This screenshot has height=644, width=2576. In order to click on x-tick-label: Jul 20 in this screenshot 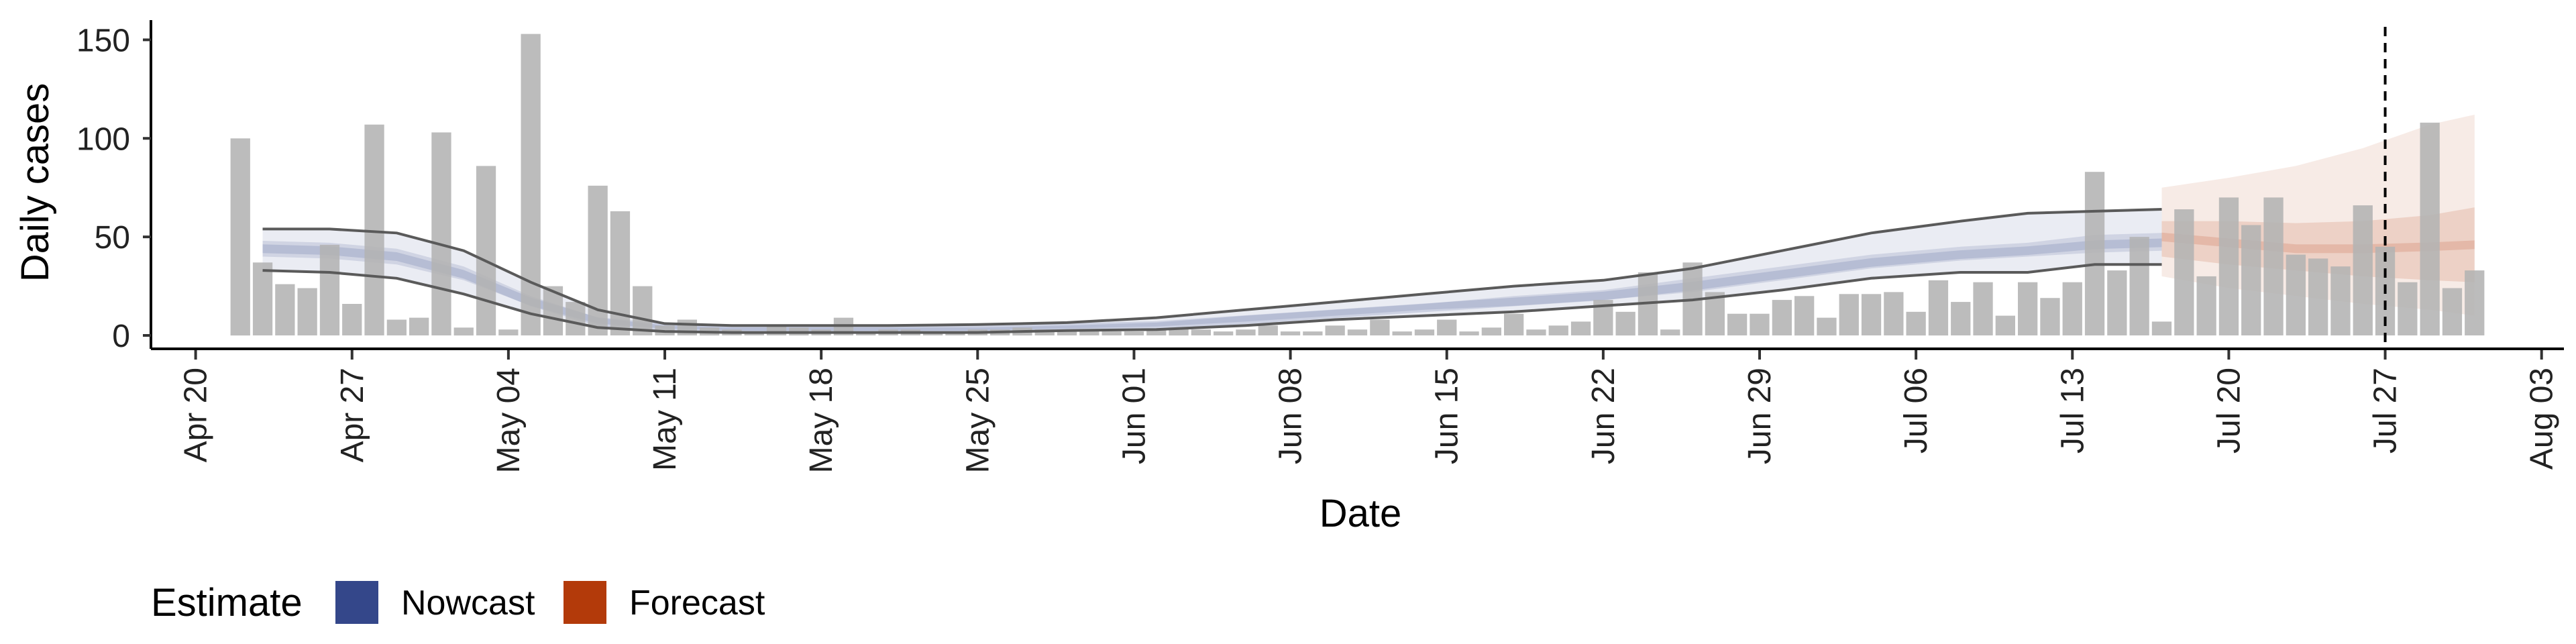, I will do `click(2229, 410)`.